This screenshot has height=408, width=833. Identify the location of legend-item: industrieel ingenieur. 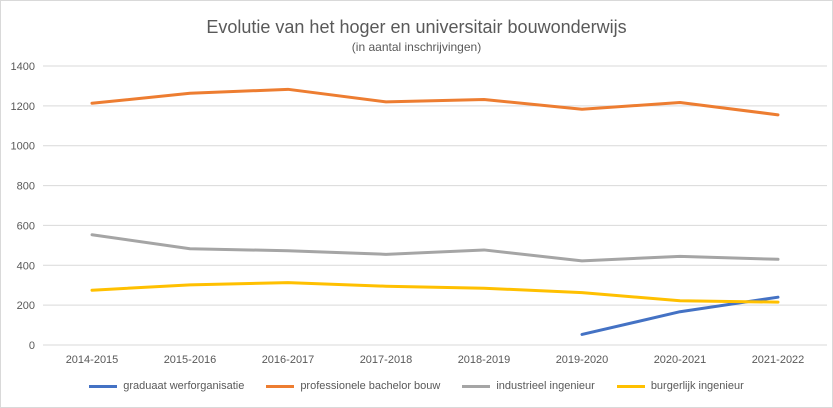
(528, 386).